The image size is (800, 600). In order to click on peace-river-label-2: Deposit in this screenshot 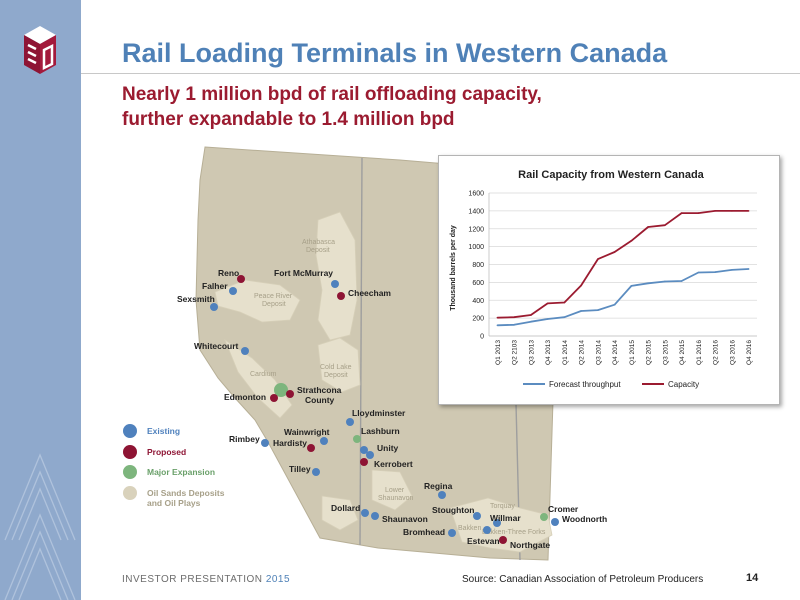, I will do `click(274, 304)`.